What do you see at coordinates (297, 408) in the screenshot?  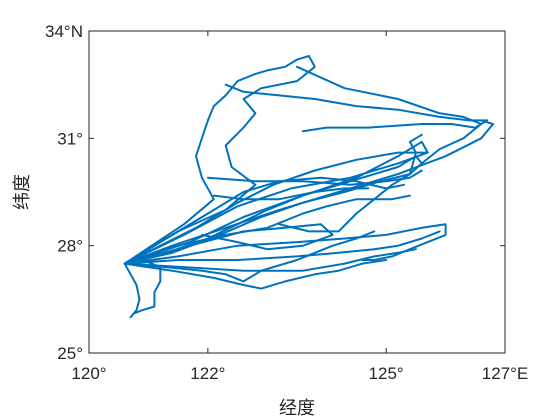 I see `x-axis-title: 经度` at bounding box center [297, 408].